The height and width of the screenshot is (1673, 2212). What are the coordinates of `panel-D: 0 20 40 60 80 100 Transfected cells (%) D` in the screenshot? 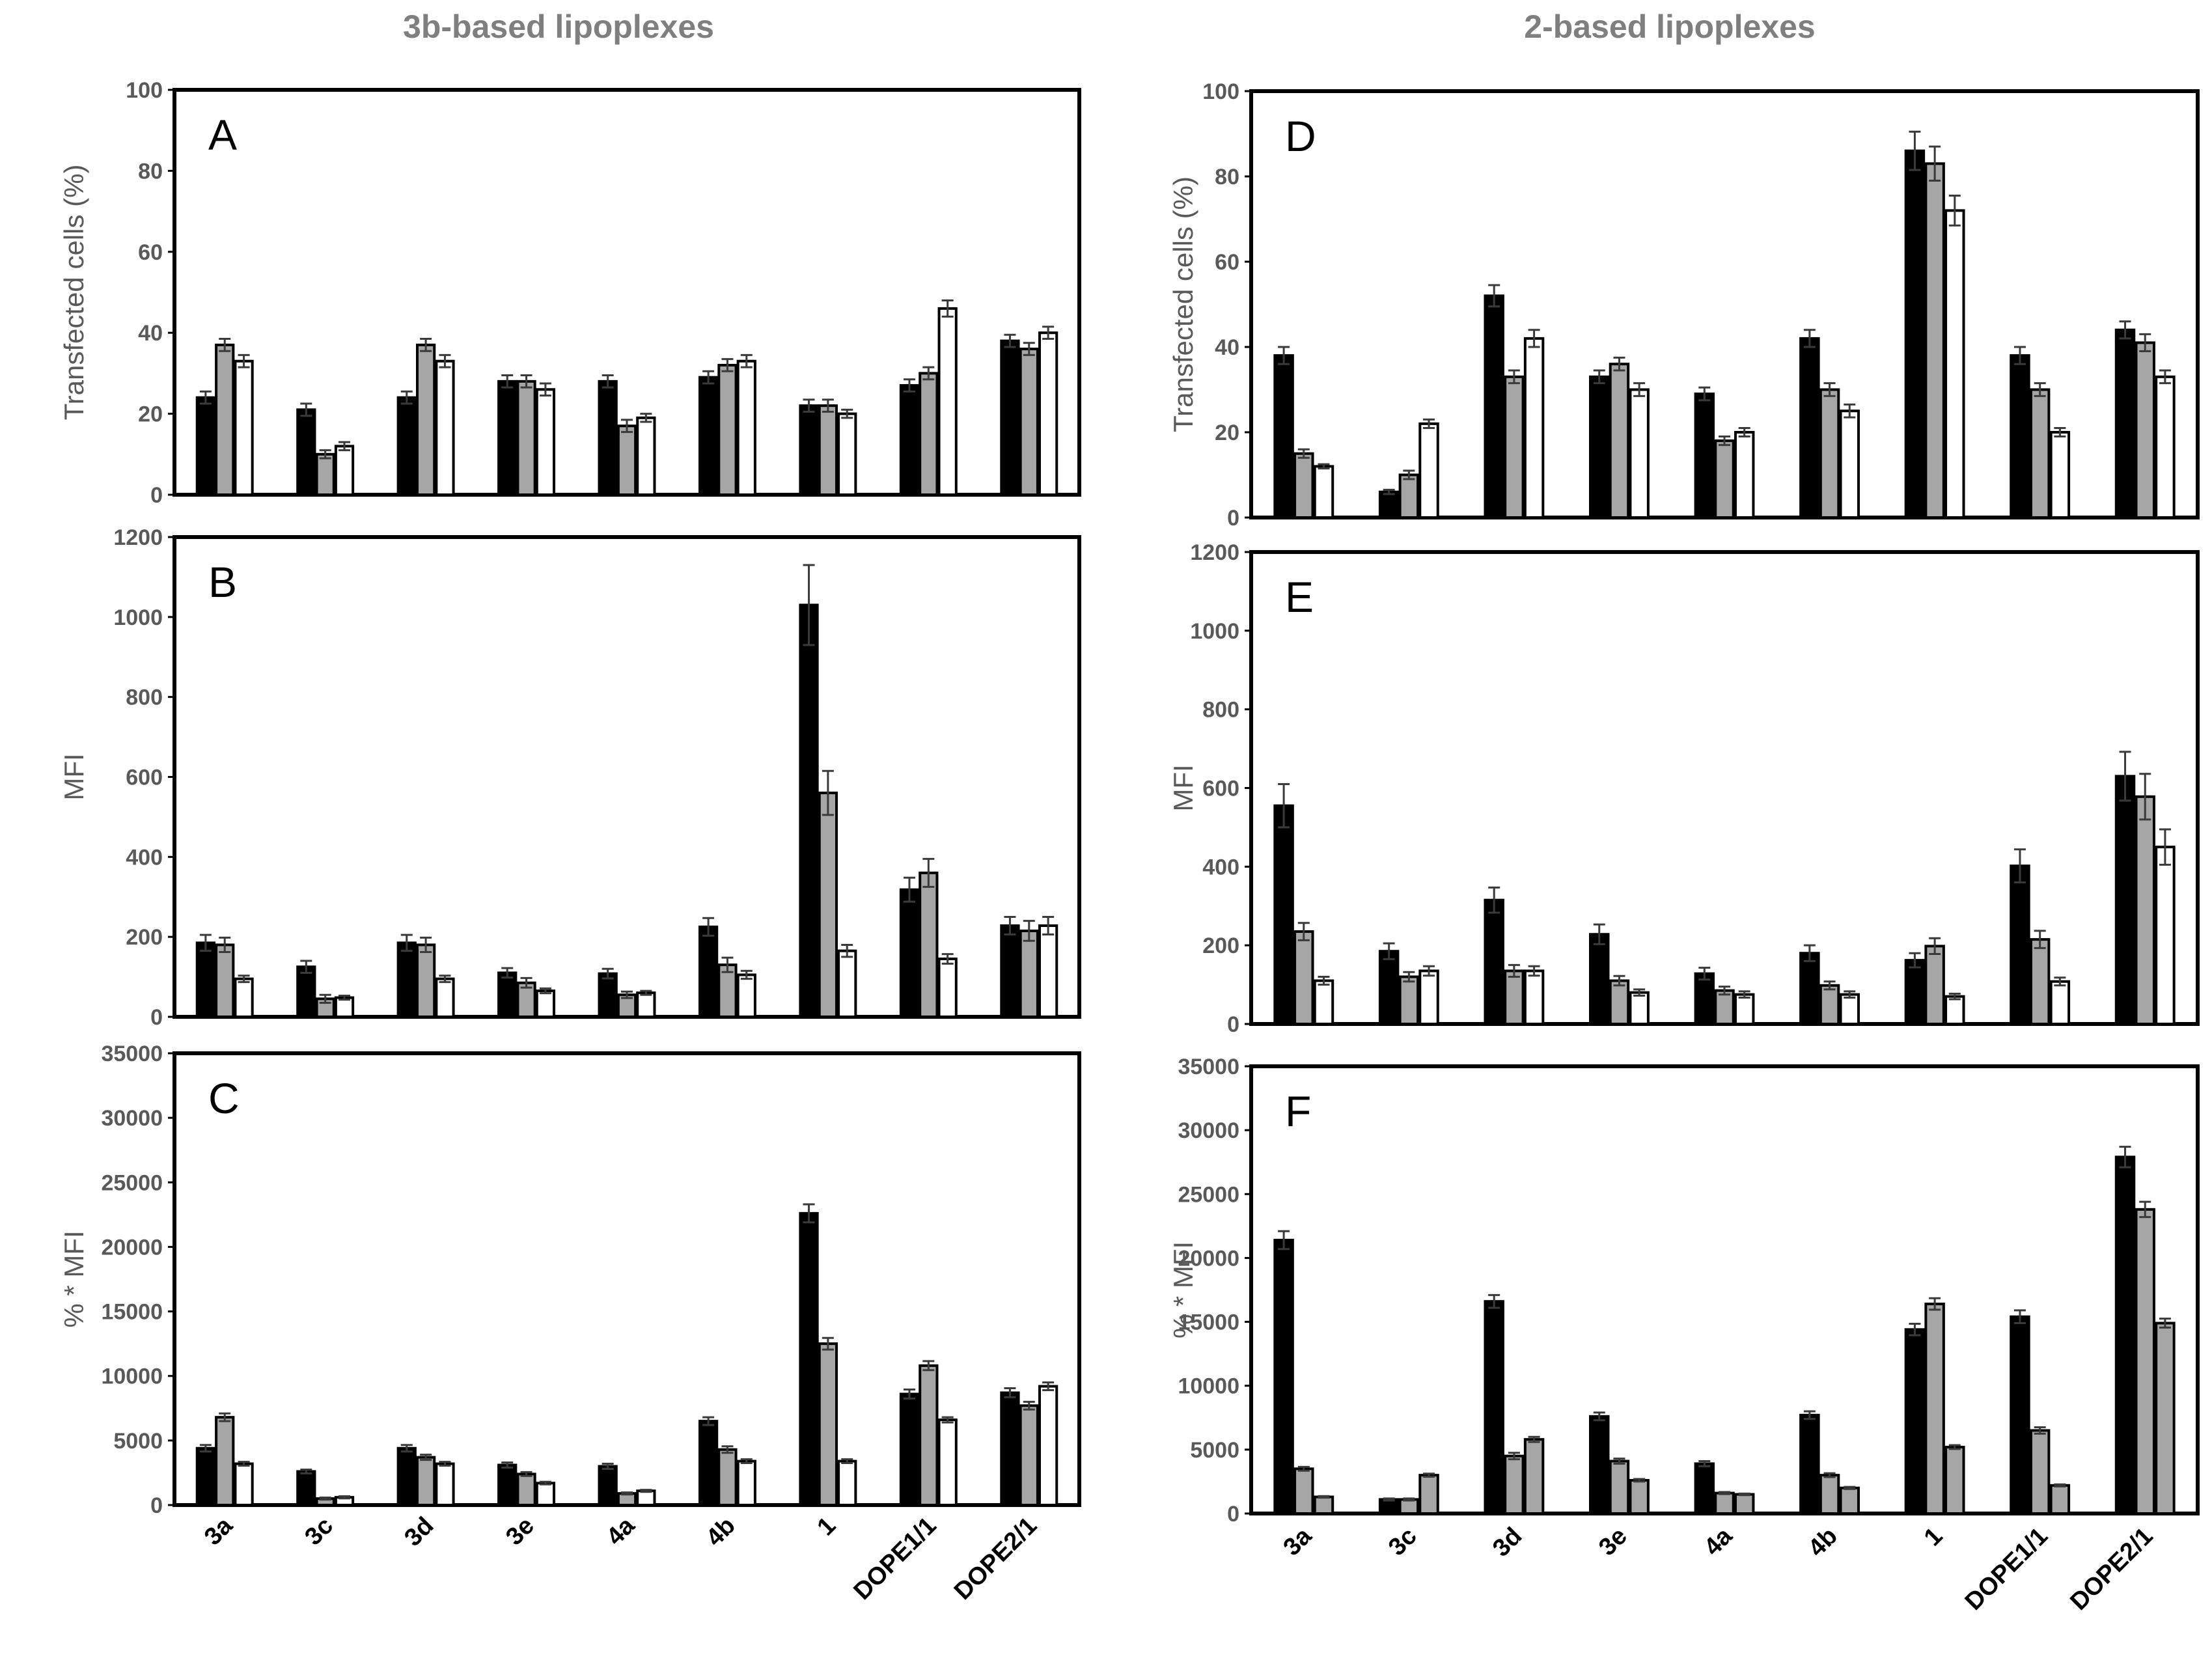 It's located at (1684, 305).